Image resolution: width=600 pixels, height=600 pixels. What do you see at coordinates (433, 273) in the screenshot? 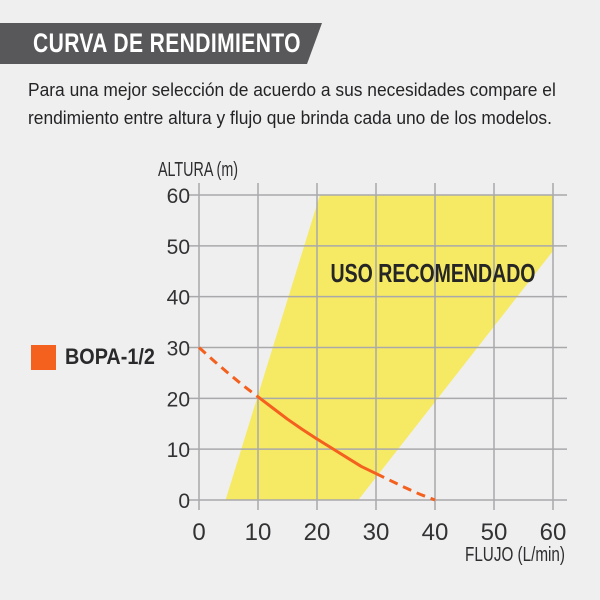
I see `recommended-region-label: USO RECOMENDADO` at bounding box center [433, 273].